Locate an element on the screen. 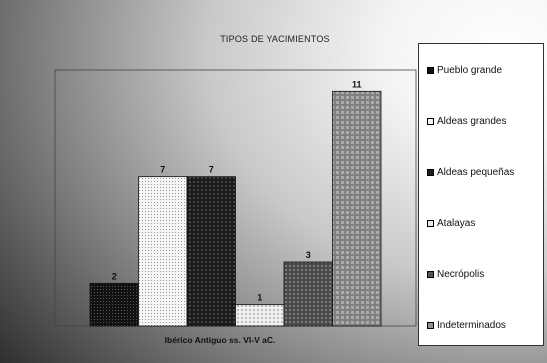 The height and width of the screenshot is (363, 547). data-label: 11 is located at coordinates (357, 84).